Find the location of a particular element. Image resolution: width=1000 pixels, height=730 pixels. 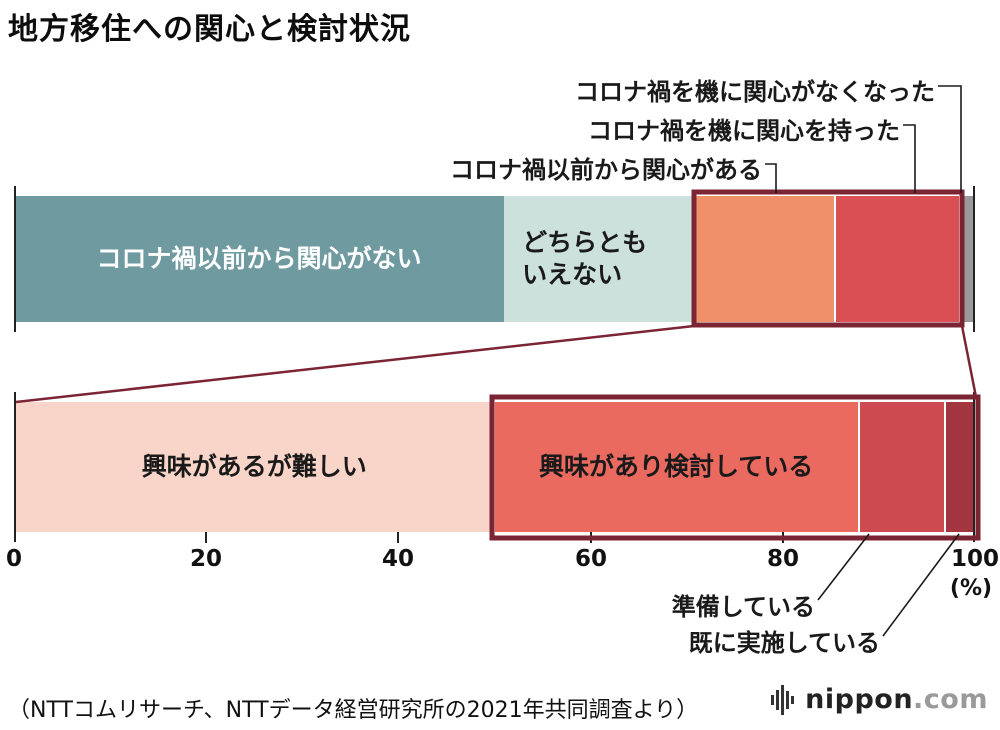

leader-interest-before is located at coordinates (771, 178).